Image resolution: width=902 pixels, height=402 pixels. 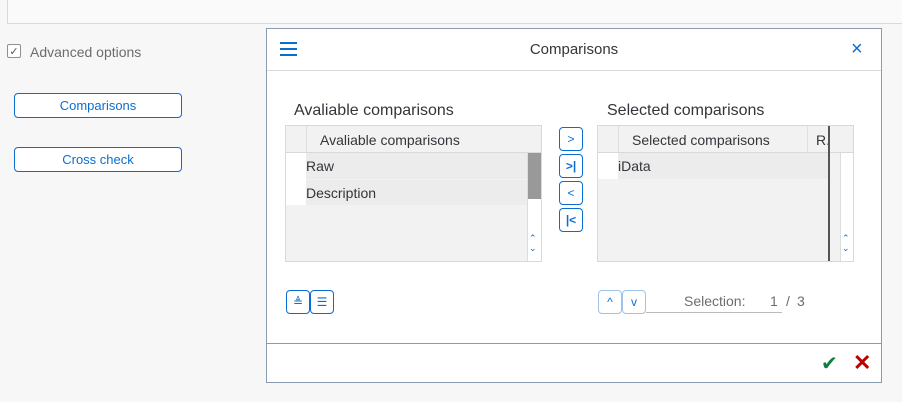 What do you see at coordinates (715, 301) in the screenshot?
I see `selection-label: Selection:` at bounding box center [715, 301].